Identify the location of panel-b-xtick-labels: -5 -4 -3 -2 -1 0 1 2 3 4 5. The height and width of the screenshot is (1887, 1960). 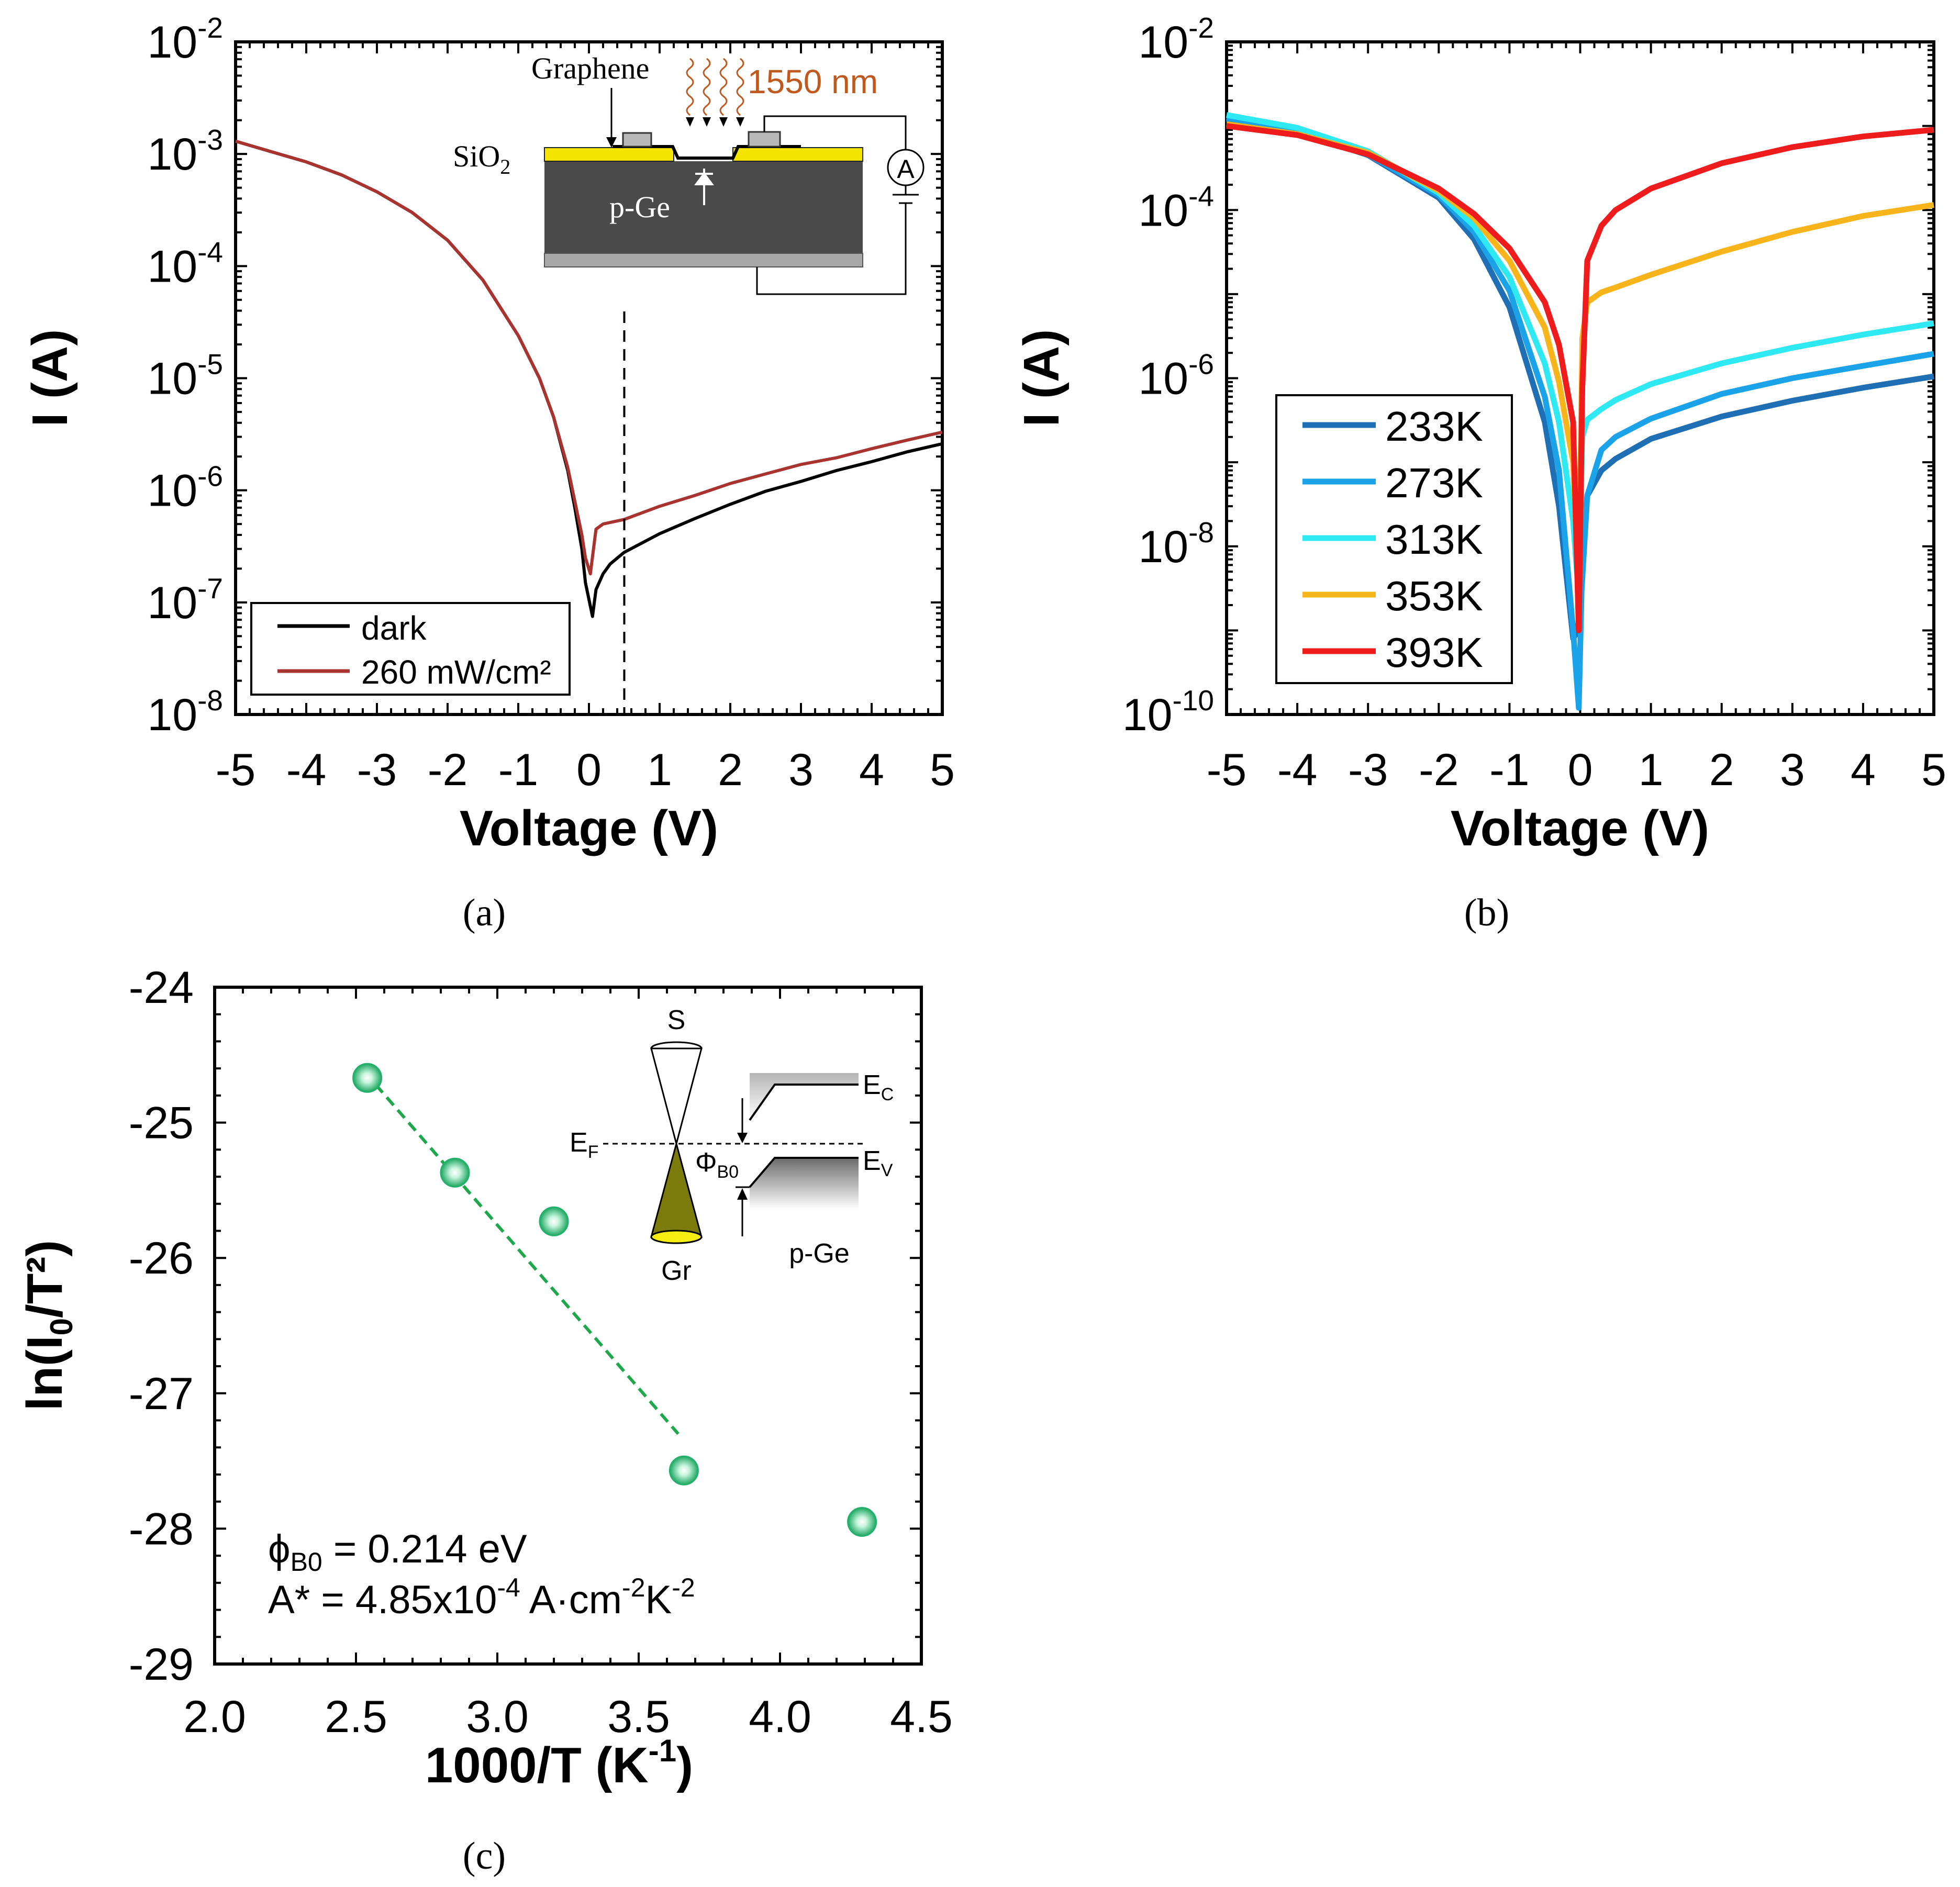
(1576, 770).